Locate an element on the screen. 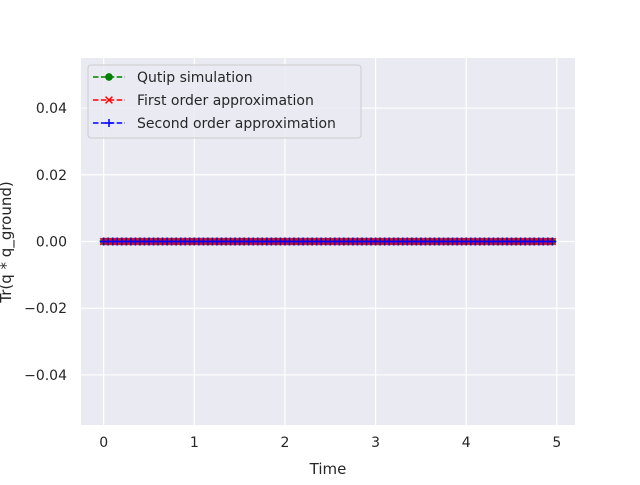  legend-entry-1: Qutip simulation is located at coordinates (173, 78).